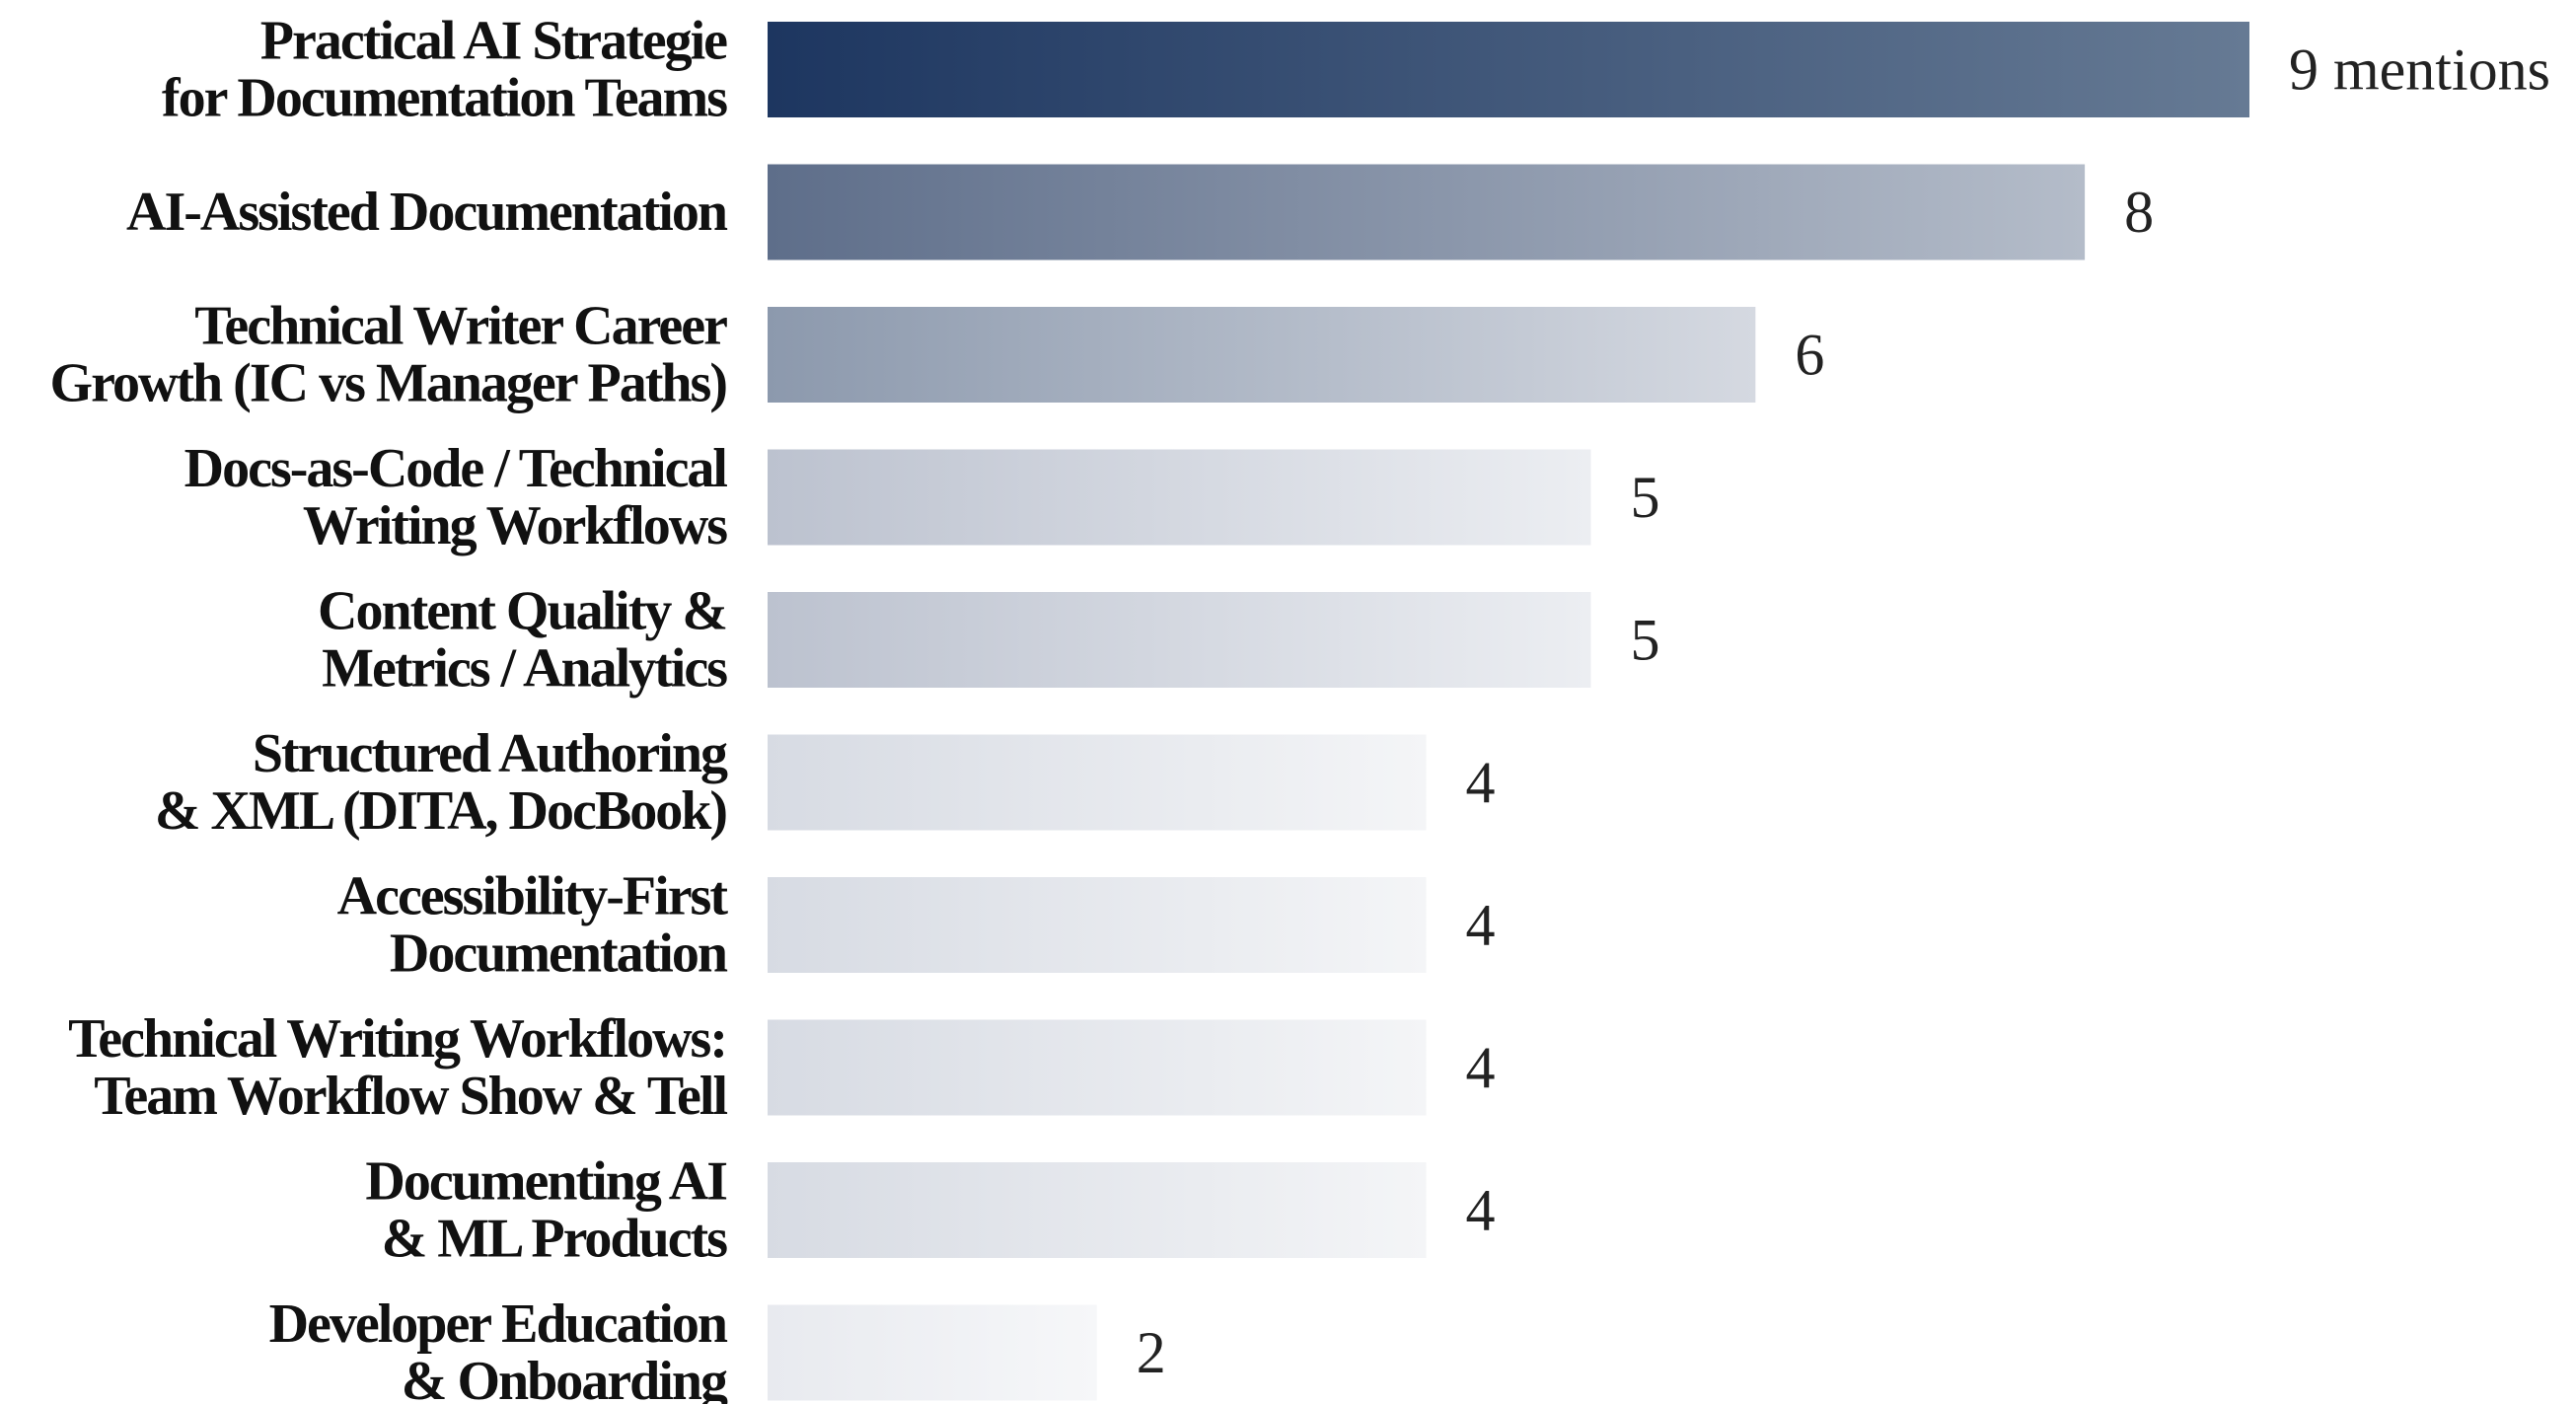 This screenshot has width=2576, height=1404. What do you see at coordinates (397, 1039) in the screenshot?
I see `category-label: Technical Writing Workflows:` at bounding box center [397, 1039].